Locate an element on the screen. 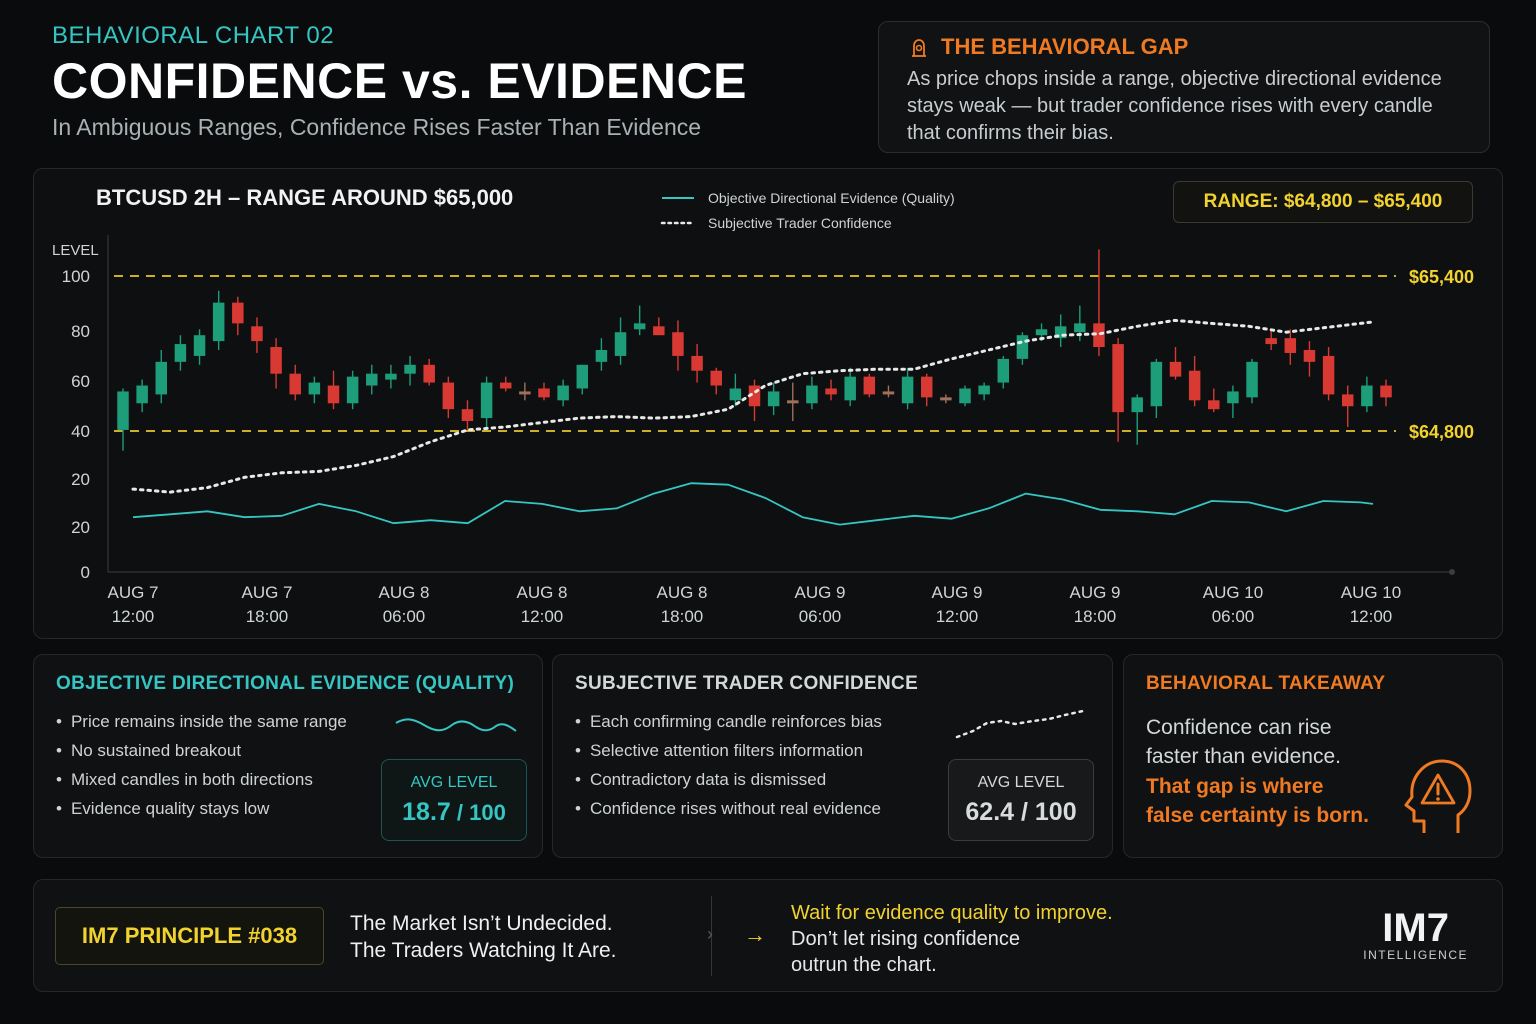  takeaway-line: faster than evidence. is located at coordinates (1243, 756).